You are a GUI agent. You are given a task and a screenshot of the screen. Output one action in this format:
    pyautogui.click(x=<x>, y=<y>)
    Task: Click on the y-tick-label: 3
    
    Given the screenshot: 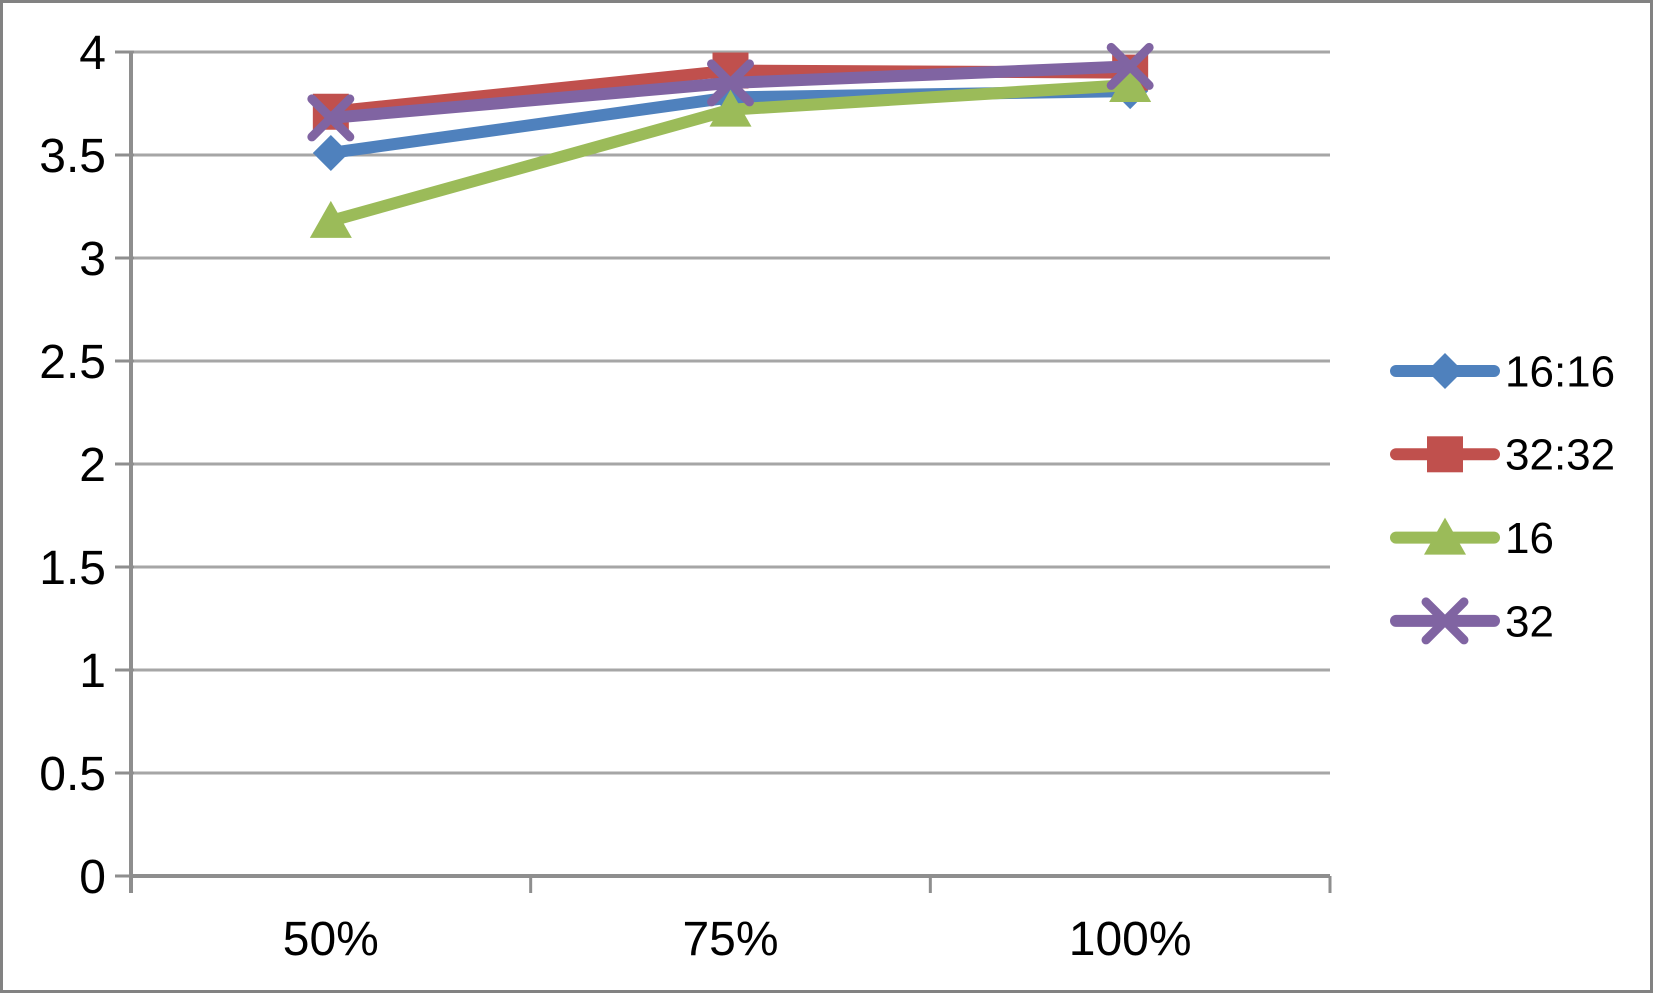 What is the action you would take?
    pyautogui.click(x=92, y=259)
    